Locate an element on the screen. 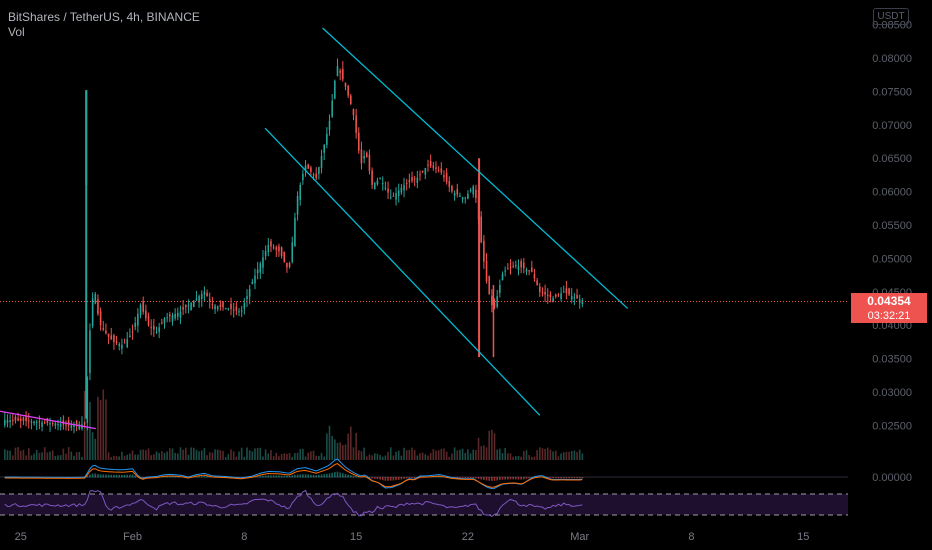 This screenshot has width=932, height=550. rsi-band is located at coordinates (424, 504).